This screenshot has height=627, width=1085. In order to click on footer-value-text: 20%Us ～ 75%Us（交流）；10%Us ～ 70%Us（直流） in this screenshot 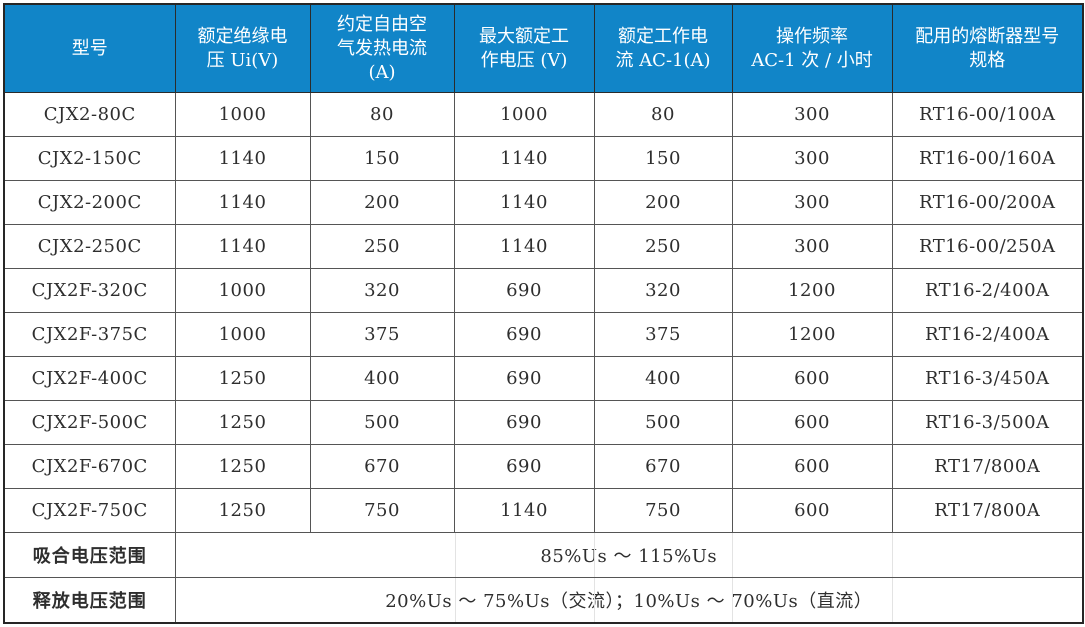, I will do `click(629, 601)`.